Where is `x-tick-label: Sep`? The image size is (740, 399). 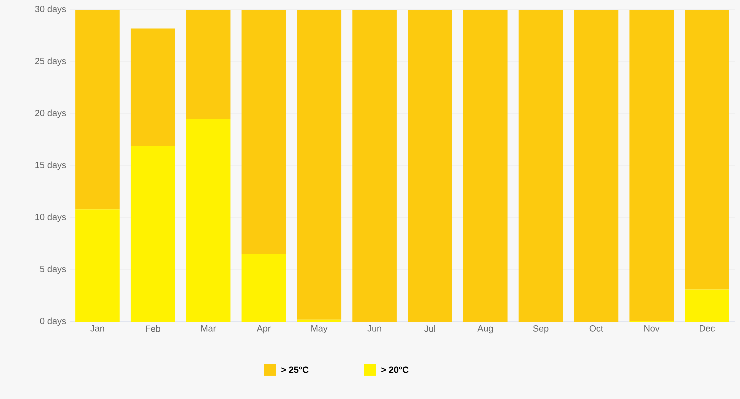
x-tick-label: Sep is located at coordinates (541, 330).